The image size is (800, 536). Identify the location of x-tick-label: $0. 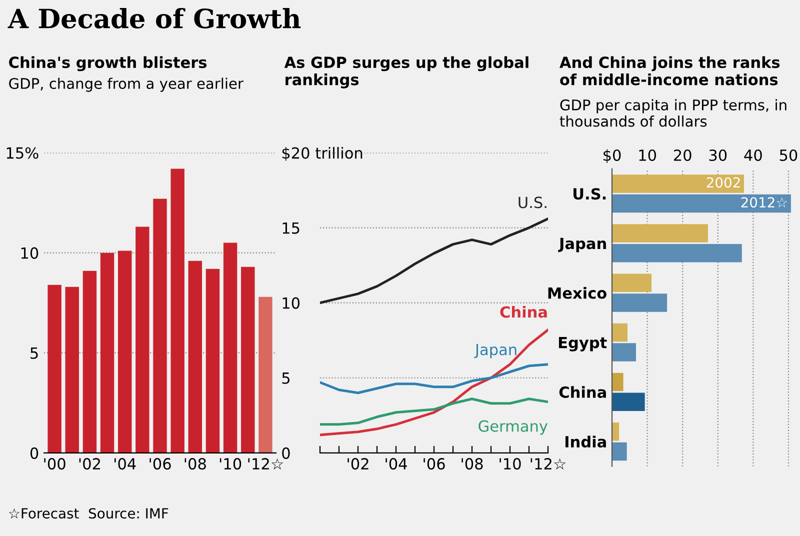
(612, 156).